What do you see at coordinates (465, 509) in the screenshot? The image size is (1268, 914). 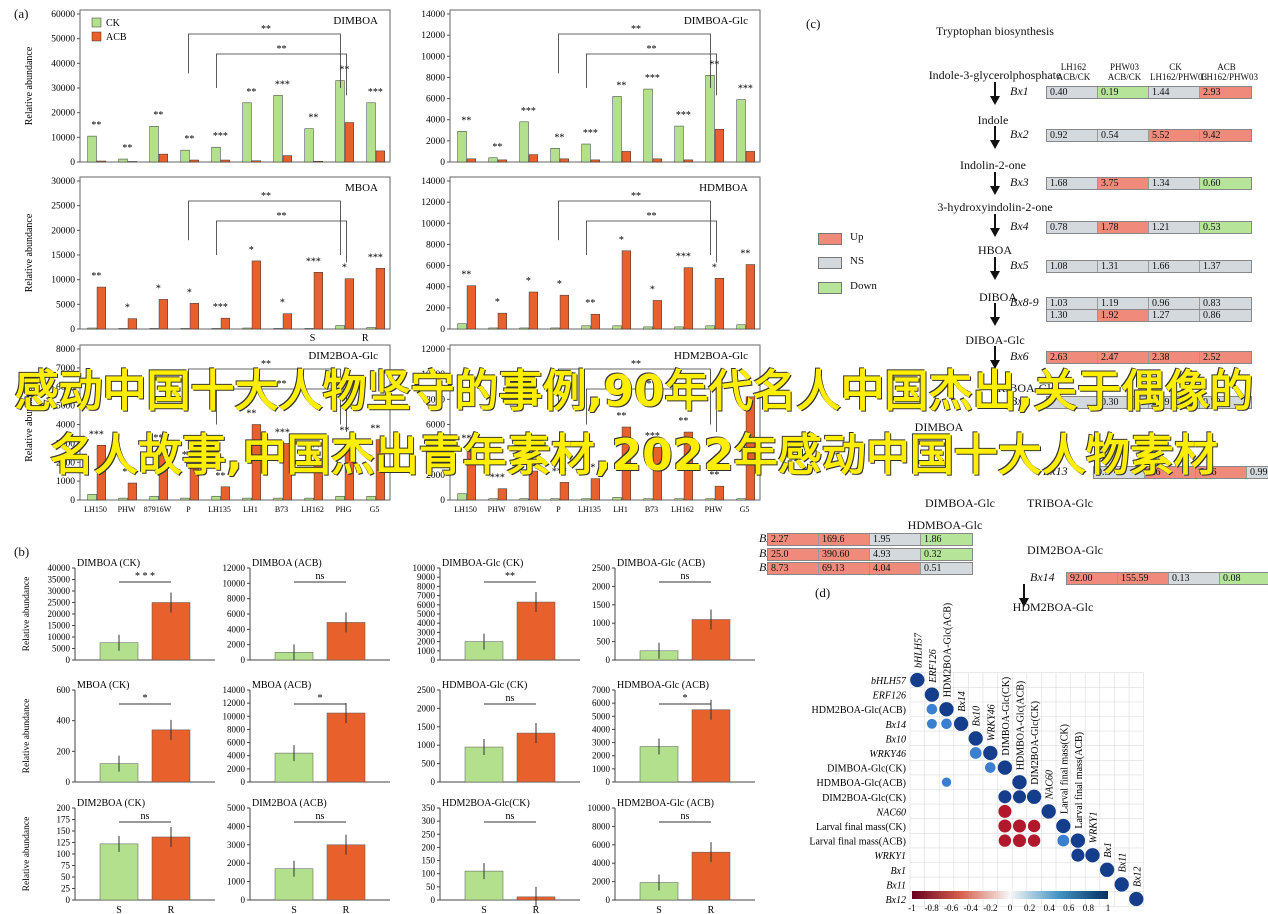 I see `x-tick-label: LH150` at bounding box center [465, 509].